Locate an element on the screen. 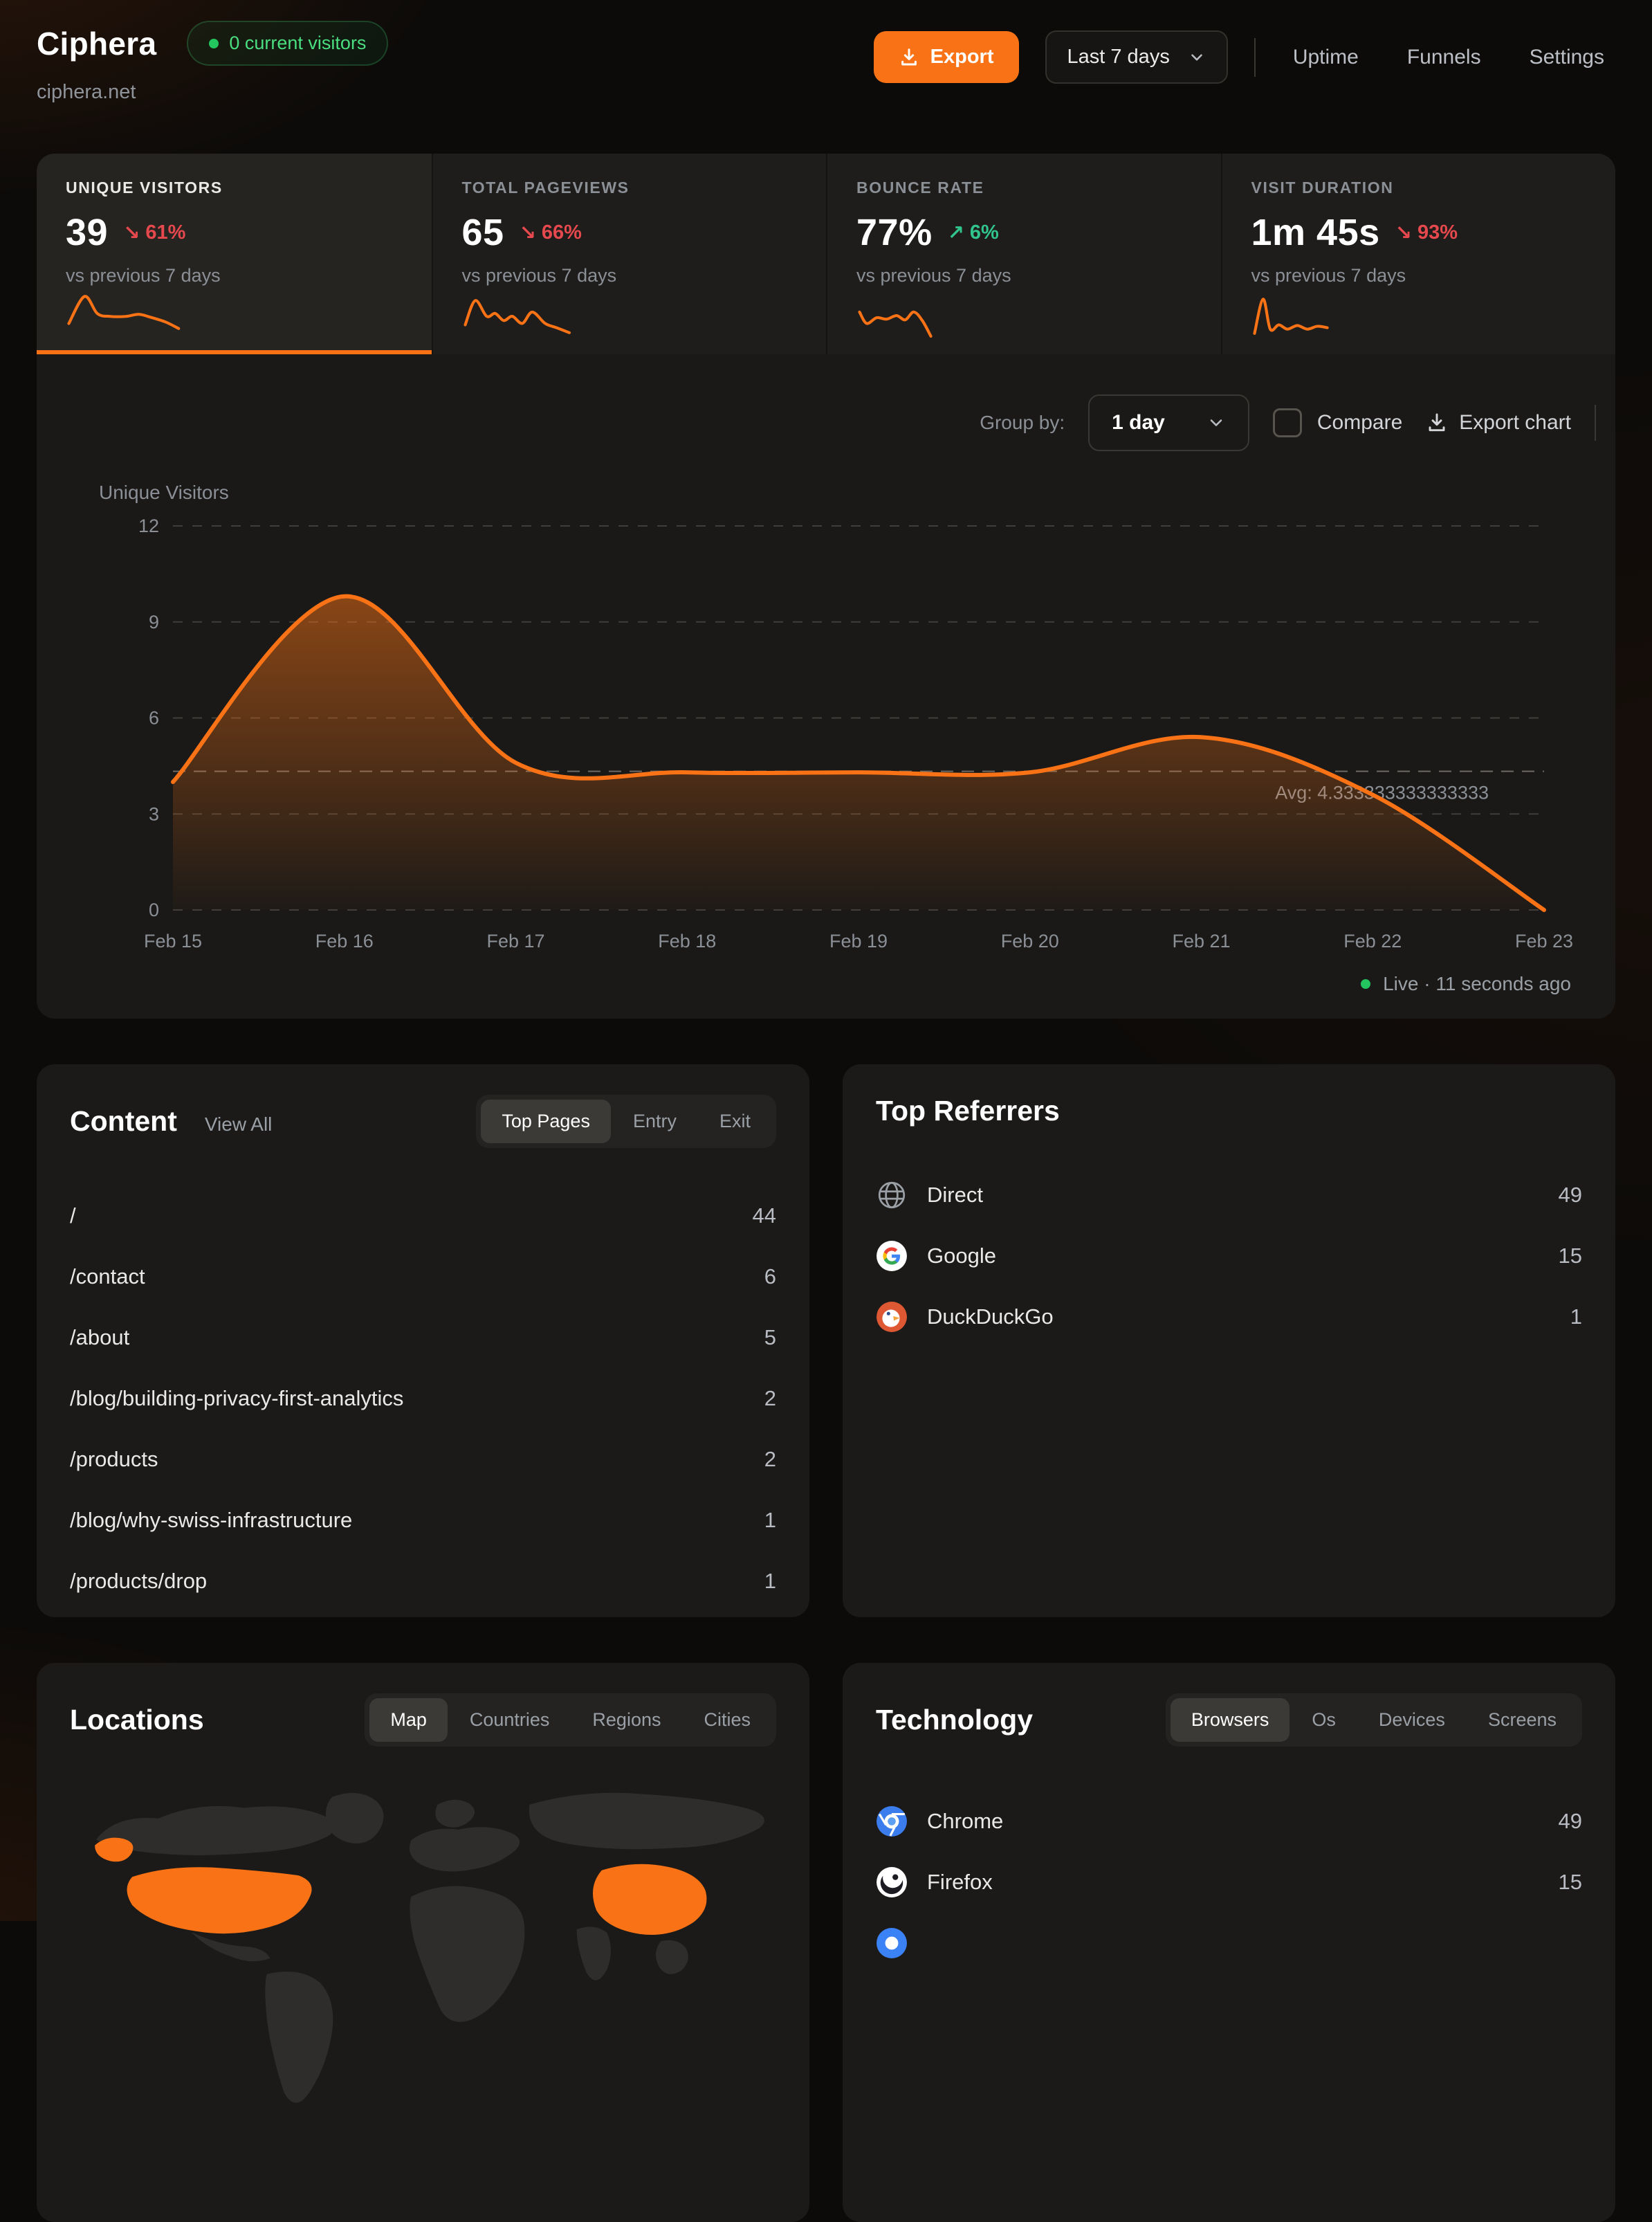 The width and height of the screenshot is (1652, 2222). referrer-row: Google 15 is located at coordinates (1229, 1256).